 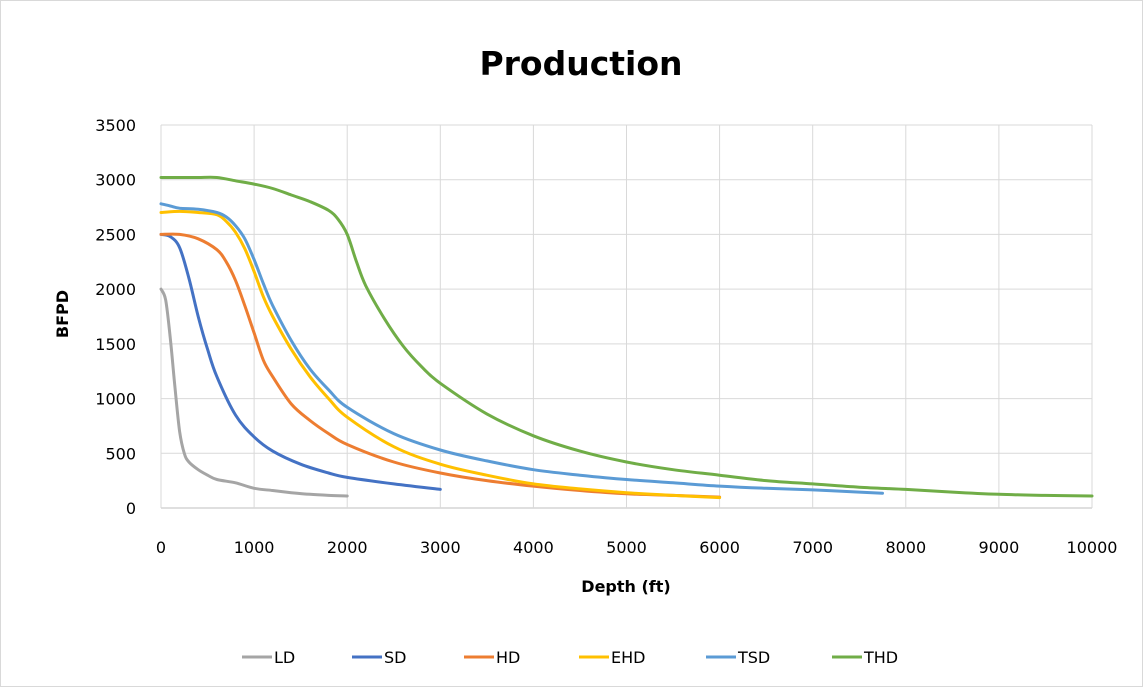 What do you see at coordinates (508, 657) in the screenshot?
I see `legend-label: HD` at bounding box center [508, 657].